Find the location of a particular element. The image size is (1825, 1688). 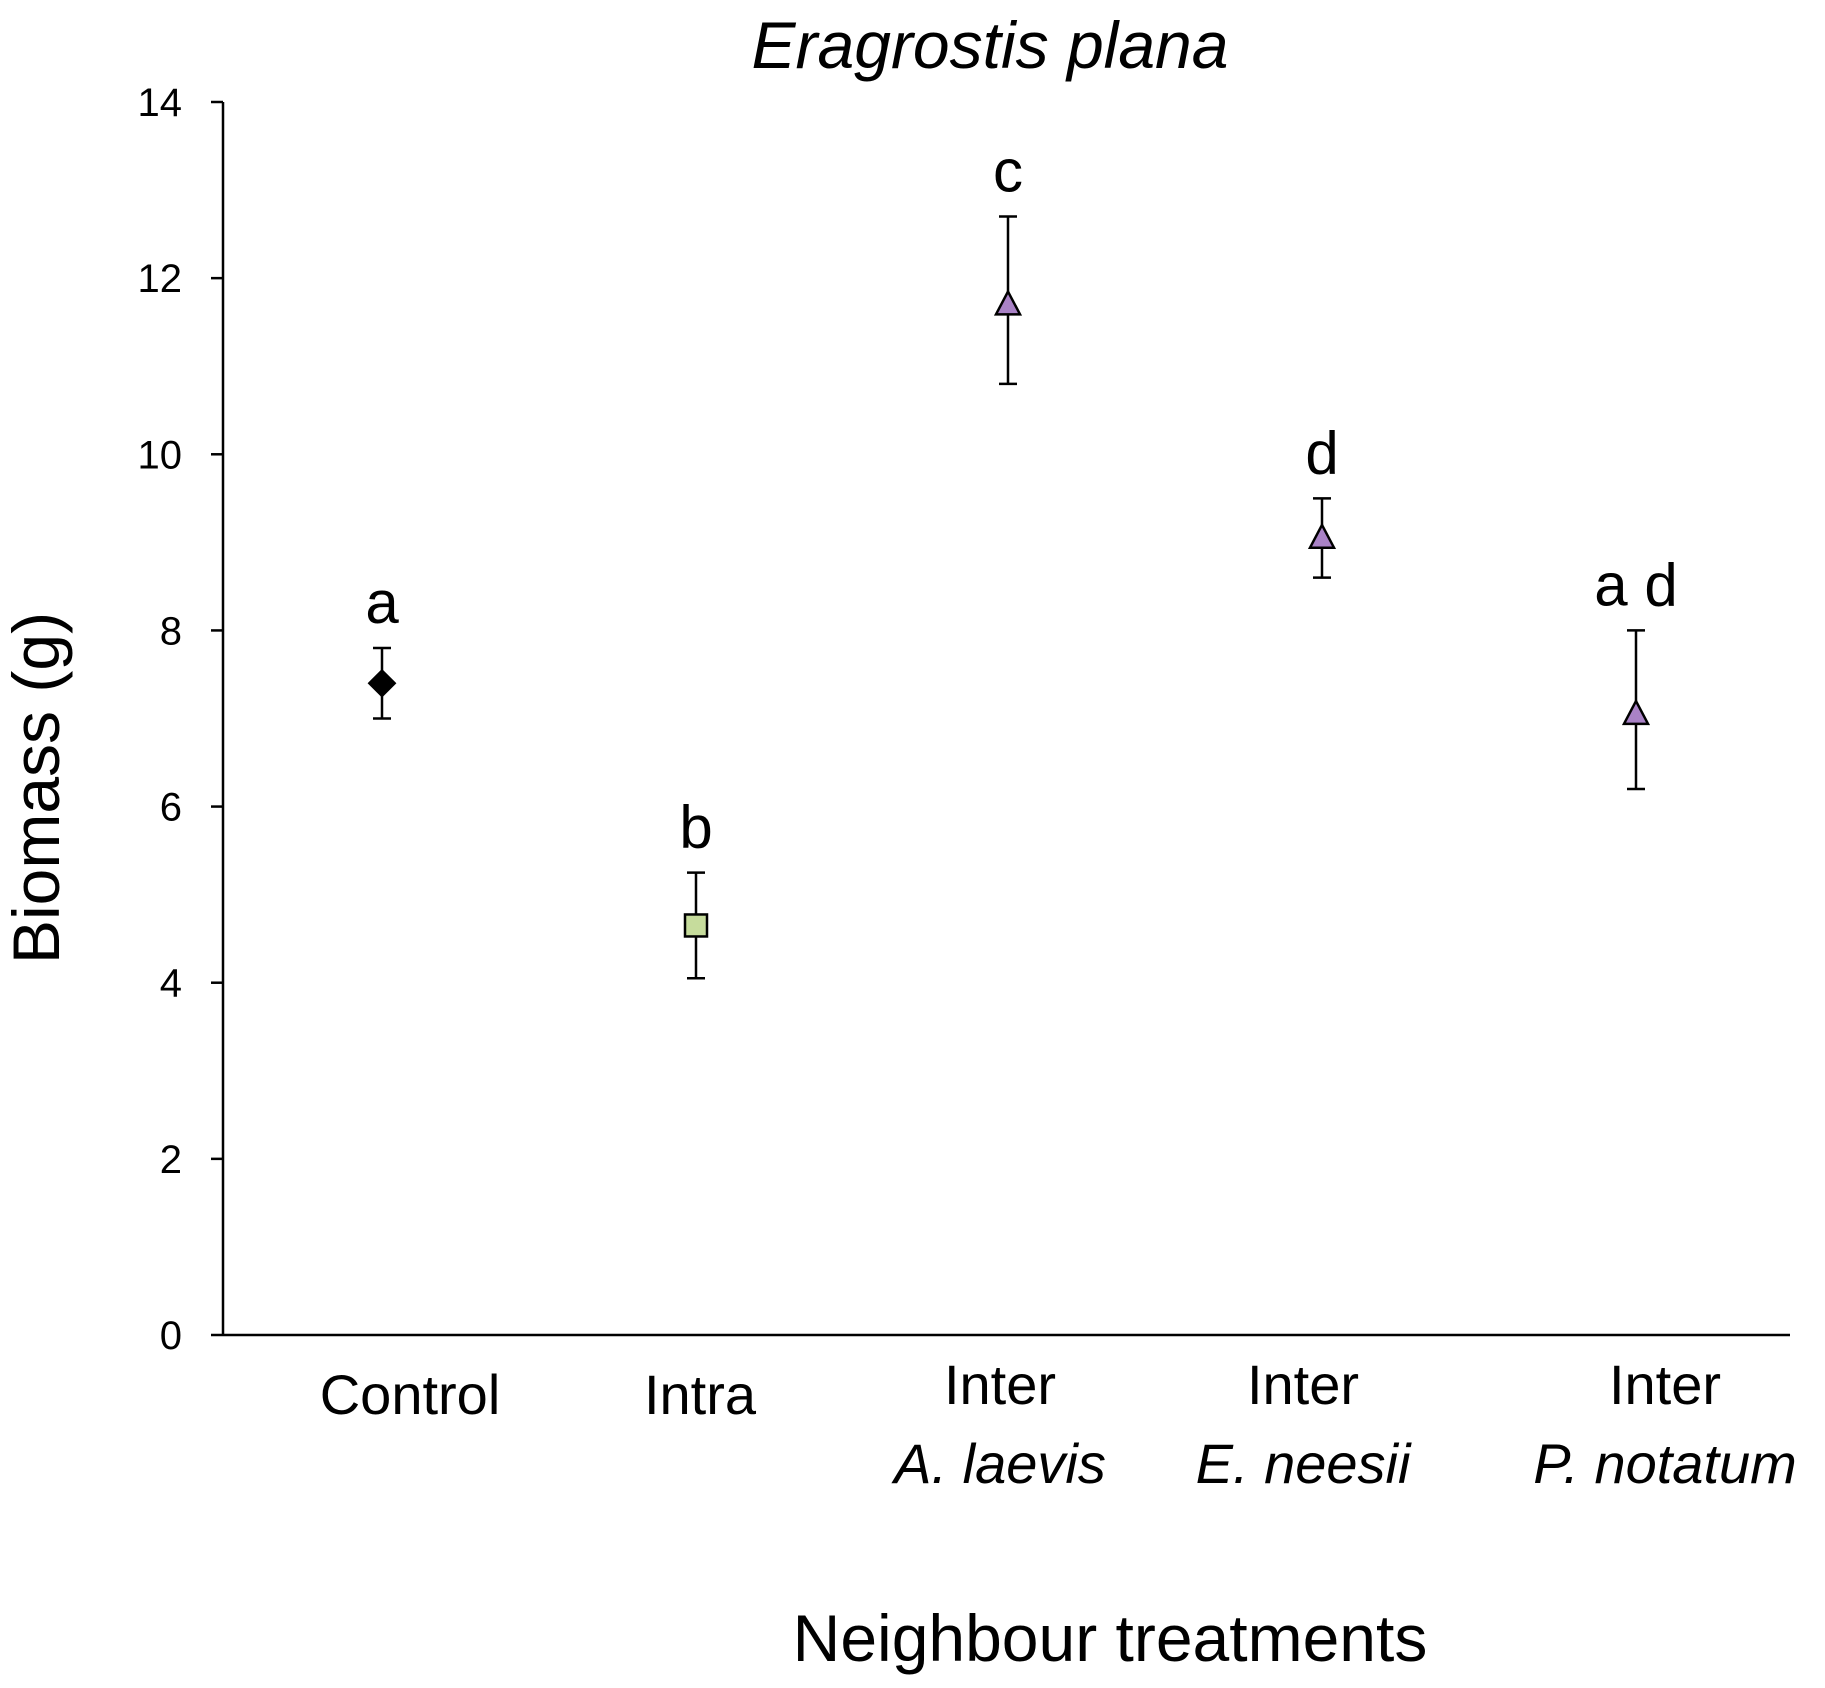

data-point-square is located at coordinates (696, 925).